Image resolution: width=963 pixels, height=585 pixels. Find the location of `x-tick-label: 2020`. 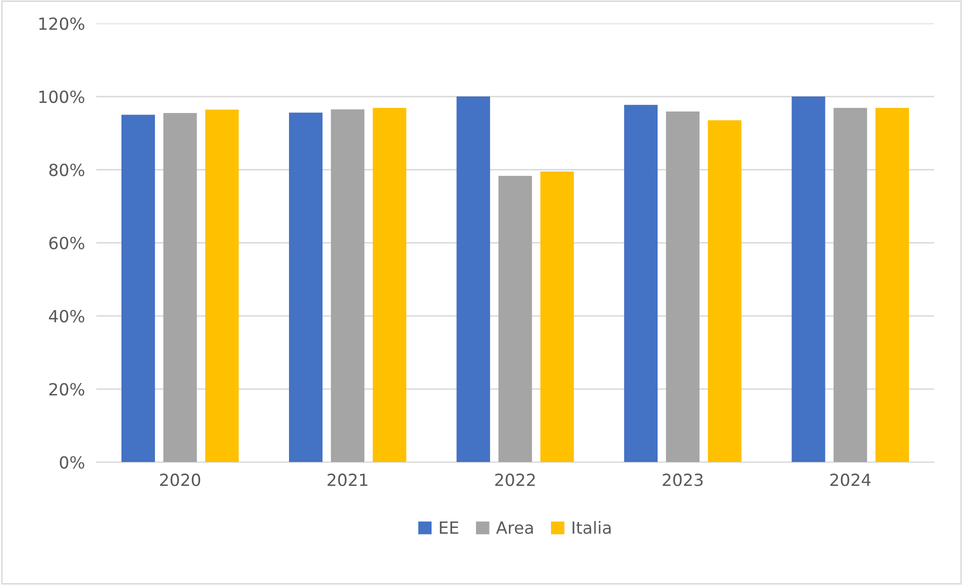

x-tick-label: 2020 is located at coordinates (180, 480).